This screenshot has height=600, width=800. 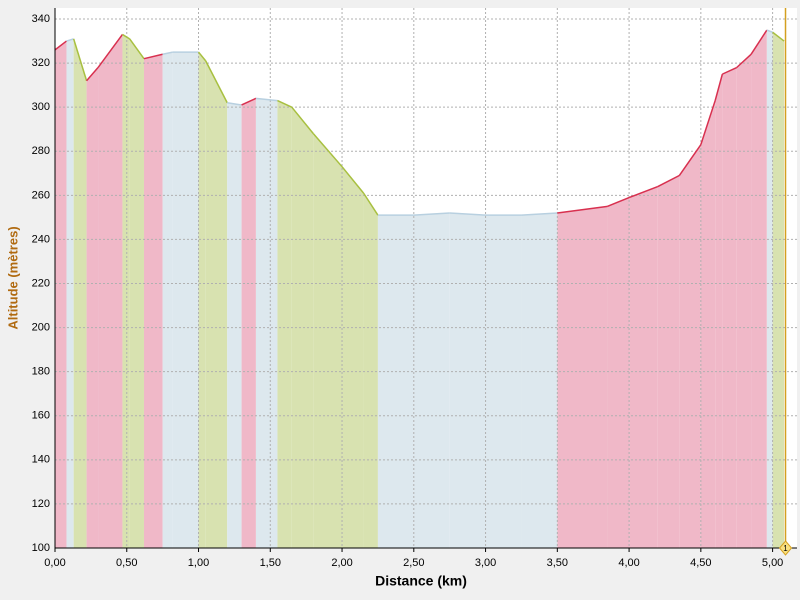 I want to click on x-tick-label: 1,00, so click(x=198, y=563).